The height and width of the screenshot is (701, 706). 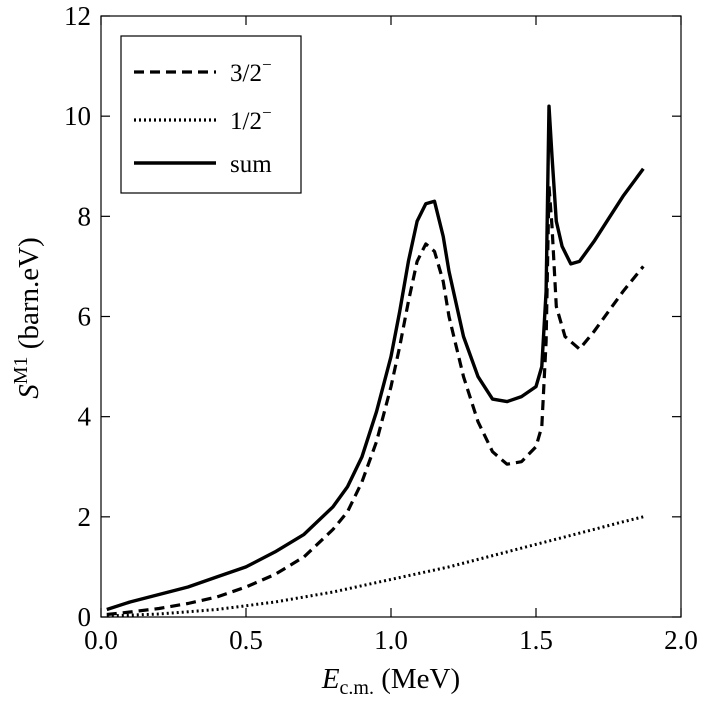 What do you see at coordinates (417, 679) in the screenshot?
I see `x-axis-label-rest: (MeV)` at bounding box center [417, 679].